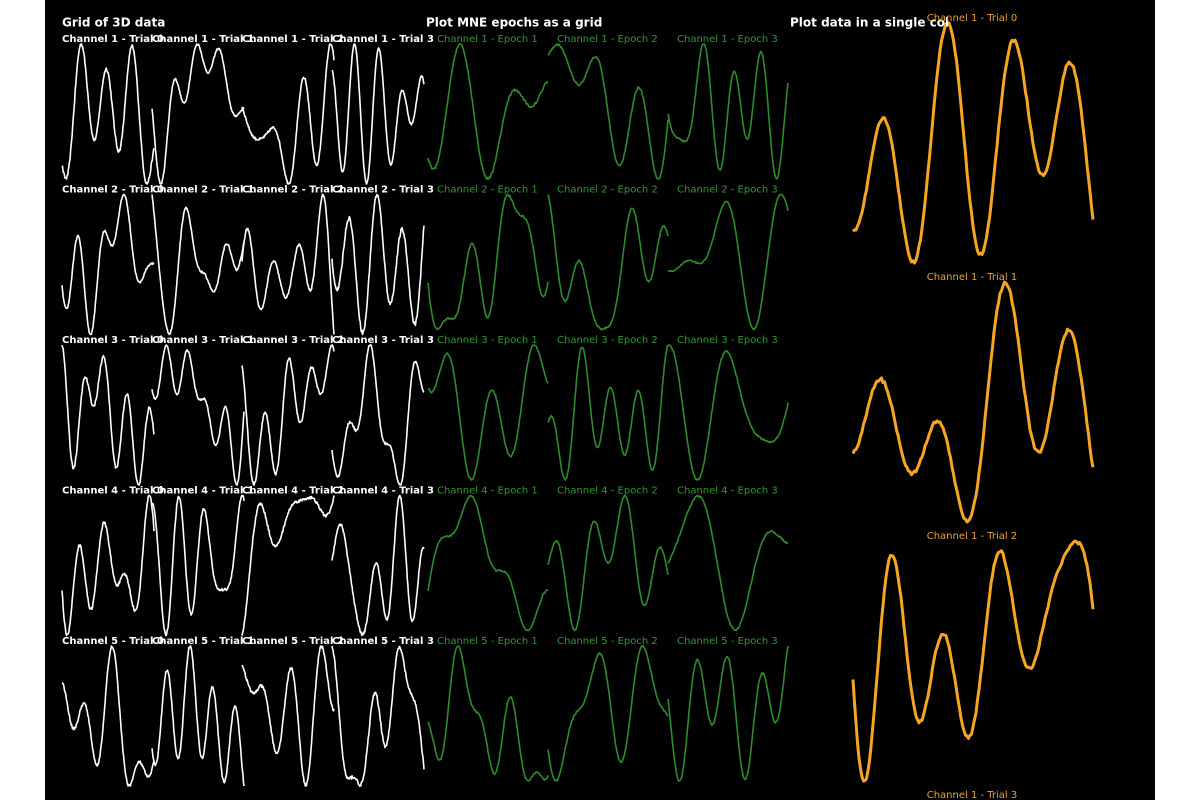  Describe the element at coordinates (487, 190) in the screenshot. I see `plot-label: Channel 2 - Epoch 1` at that location.